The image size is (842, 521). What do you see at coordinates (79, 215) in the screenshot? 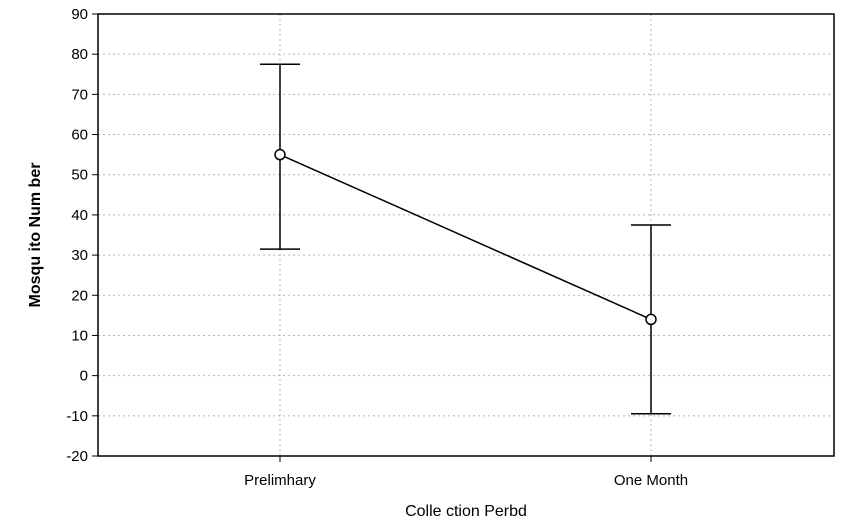
I see `y-tick-label: 40` at bounding box center [79, 215].